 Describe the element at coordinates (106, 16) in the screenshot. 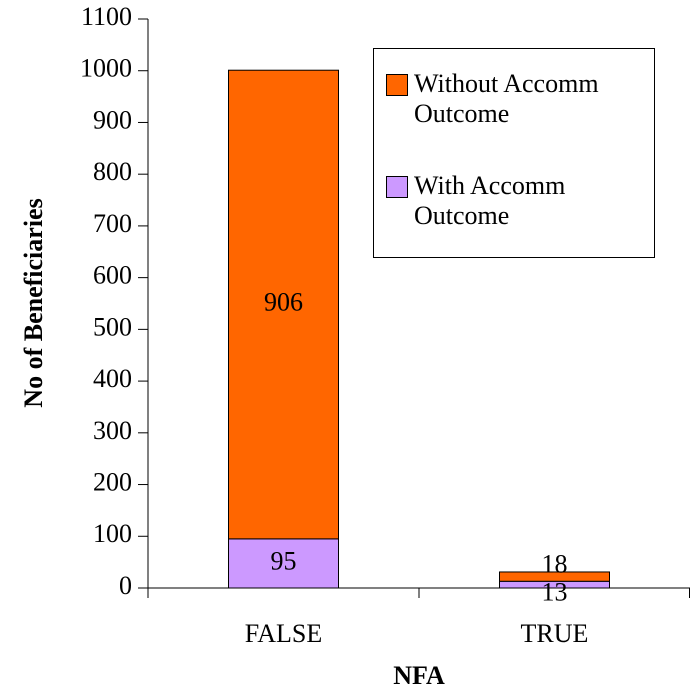

I see `y-tick-label: 1100` at that location.